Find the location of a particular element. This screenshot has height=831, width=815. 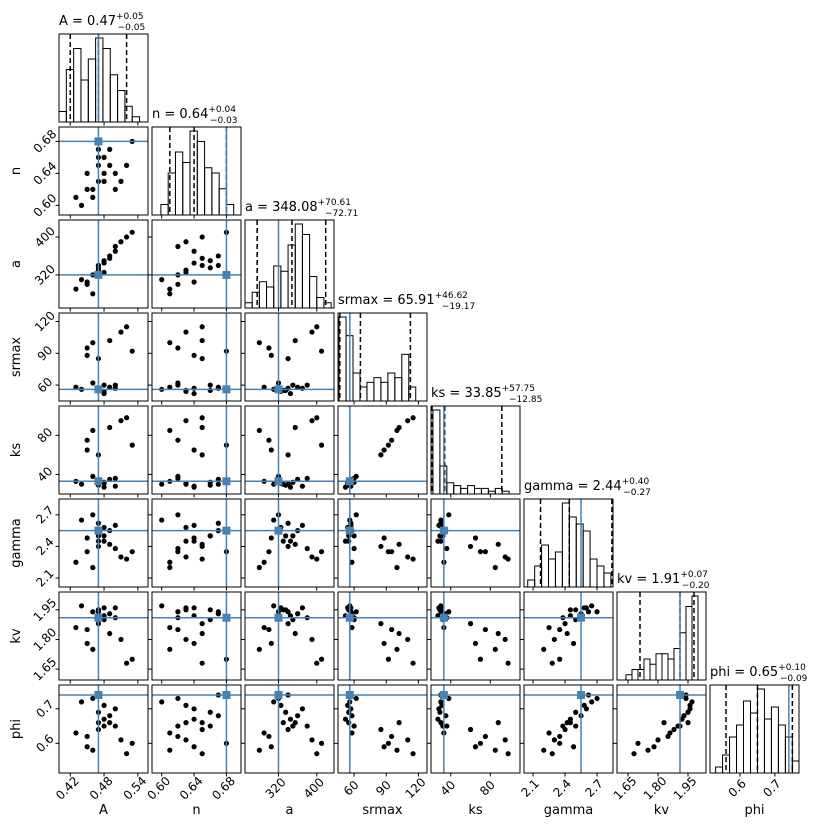

y-axis-label: srmax is located at coordinates (16, 357).